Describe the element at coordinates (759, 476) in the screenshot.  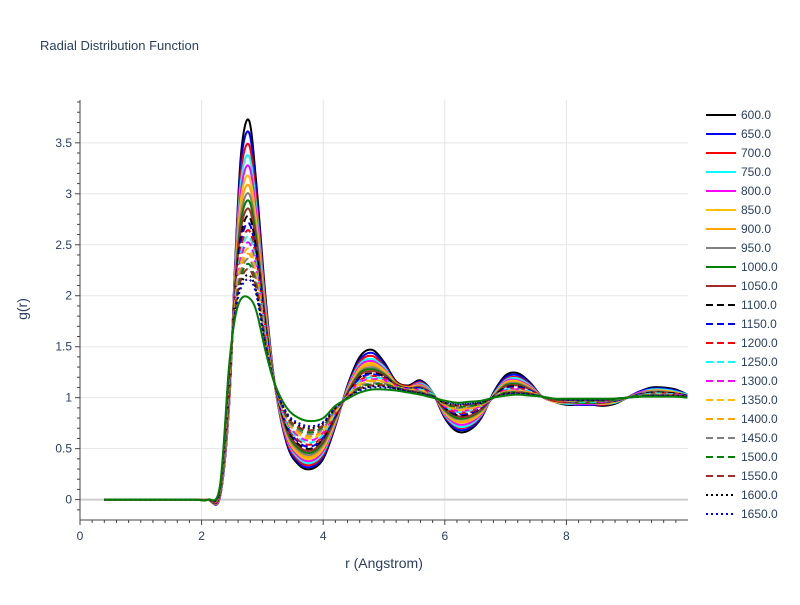
I see `legend-label: 1550.0` at that location.